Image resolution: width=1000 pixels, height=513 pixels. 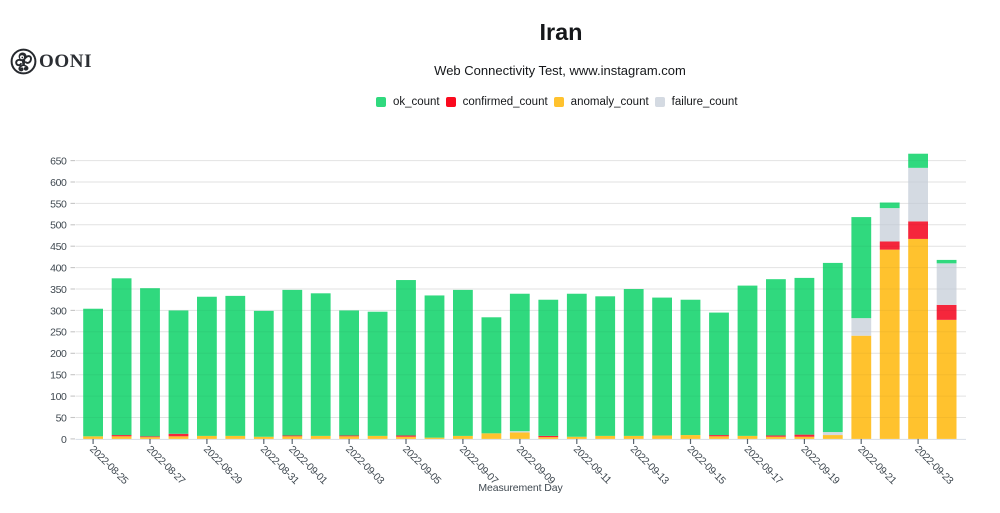 I want to click on svg-text: 550, so click(x=58, y=204).